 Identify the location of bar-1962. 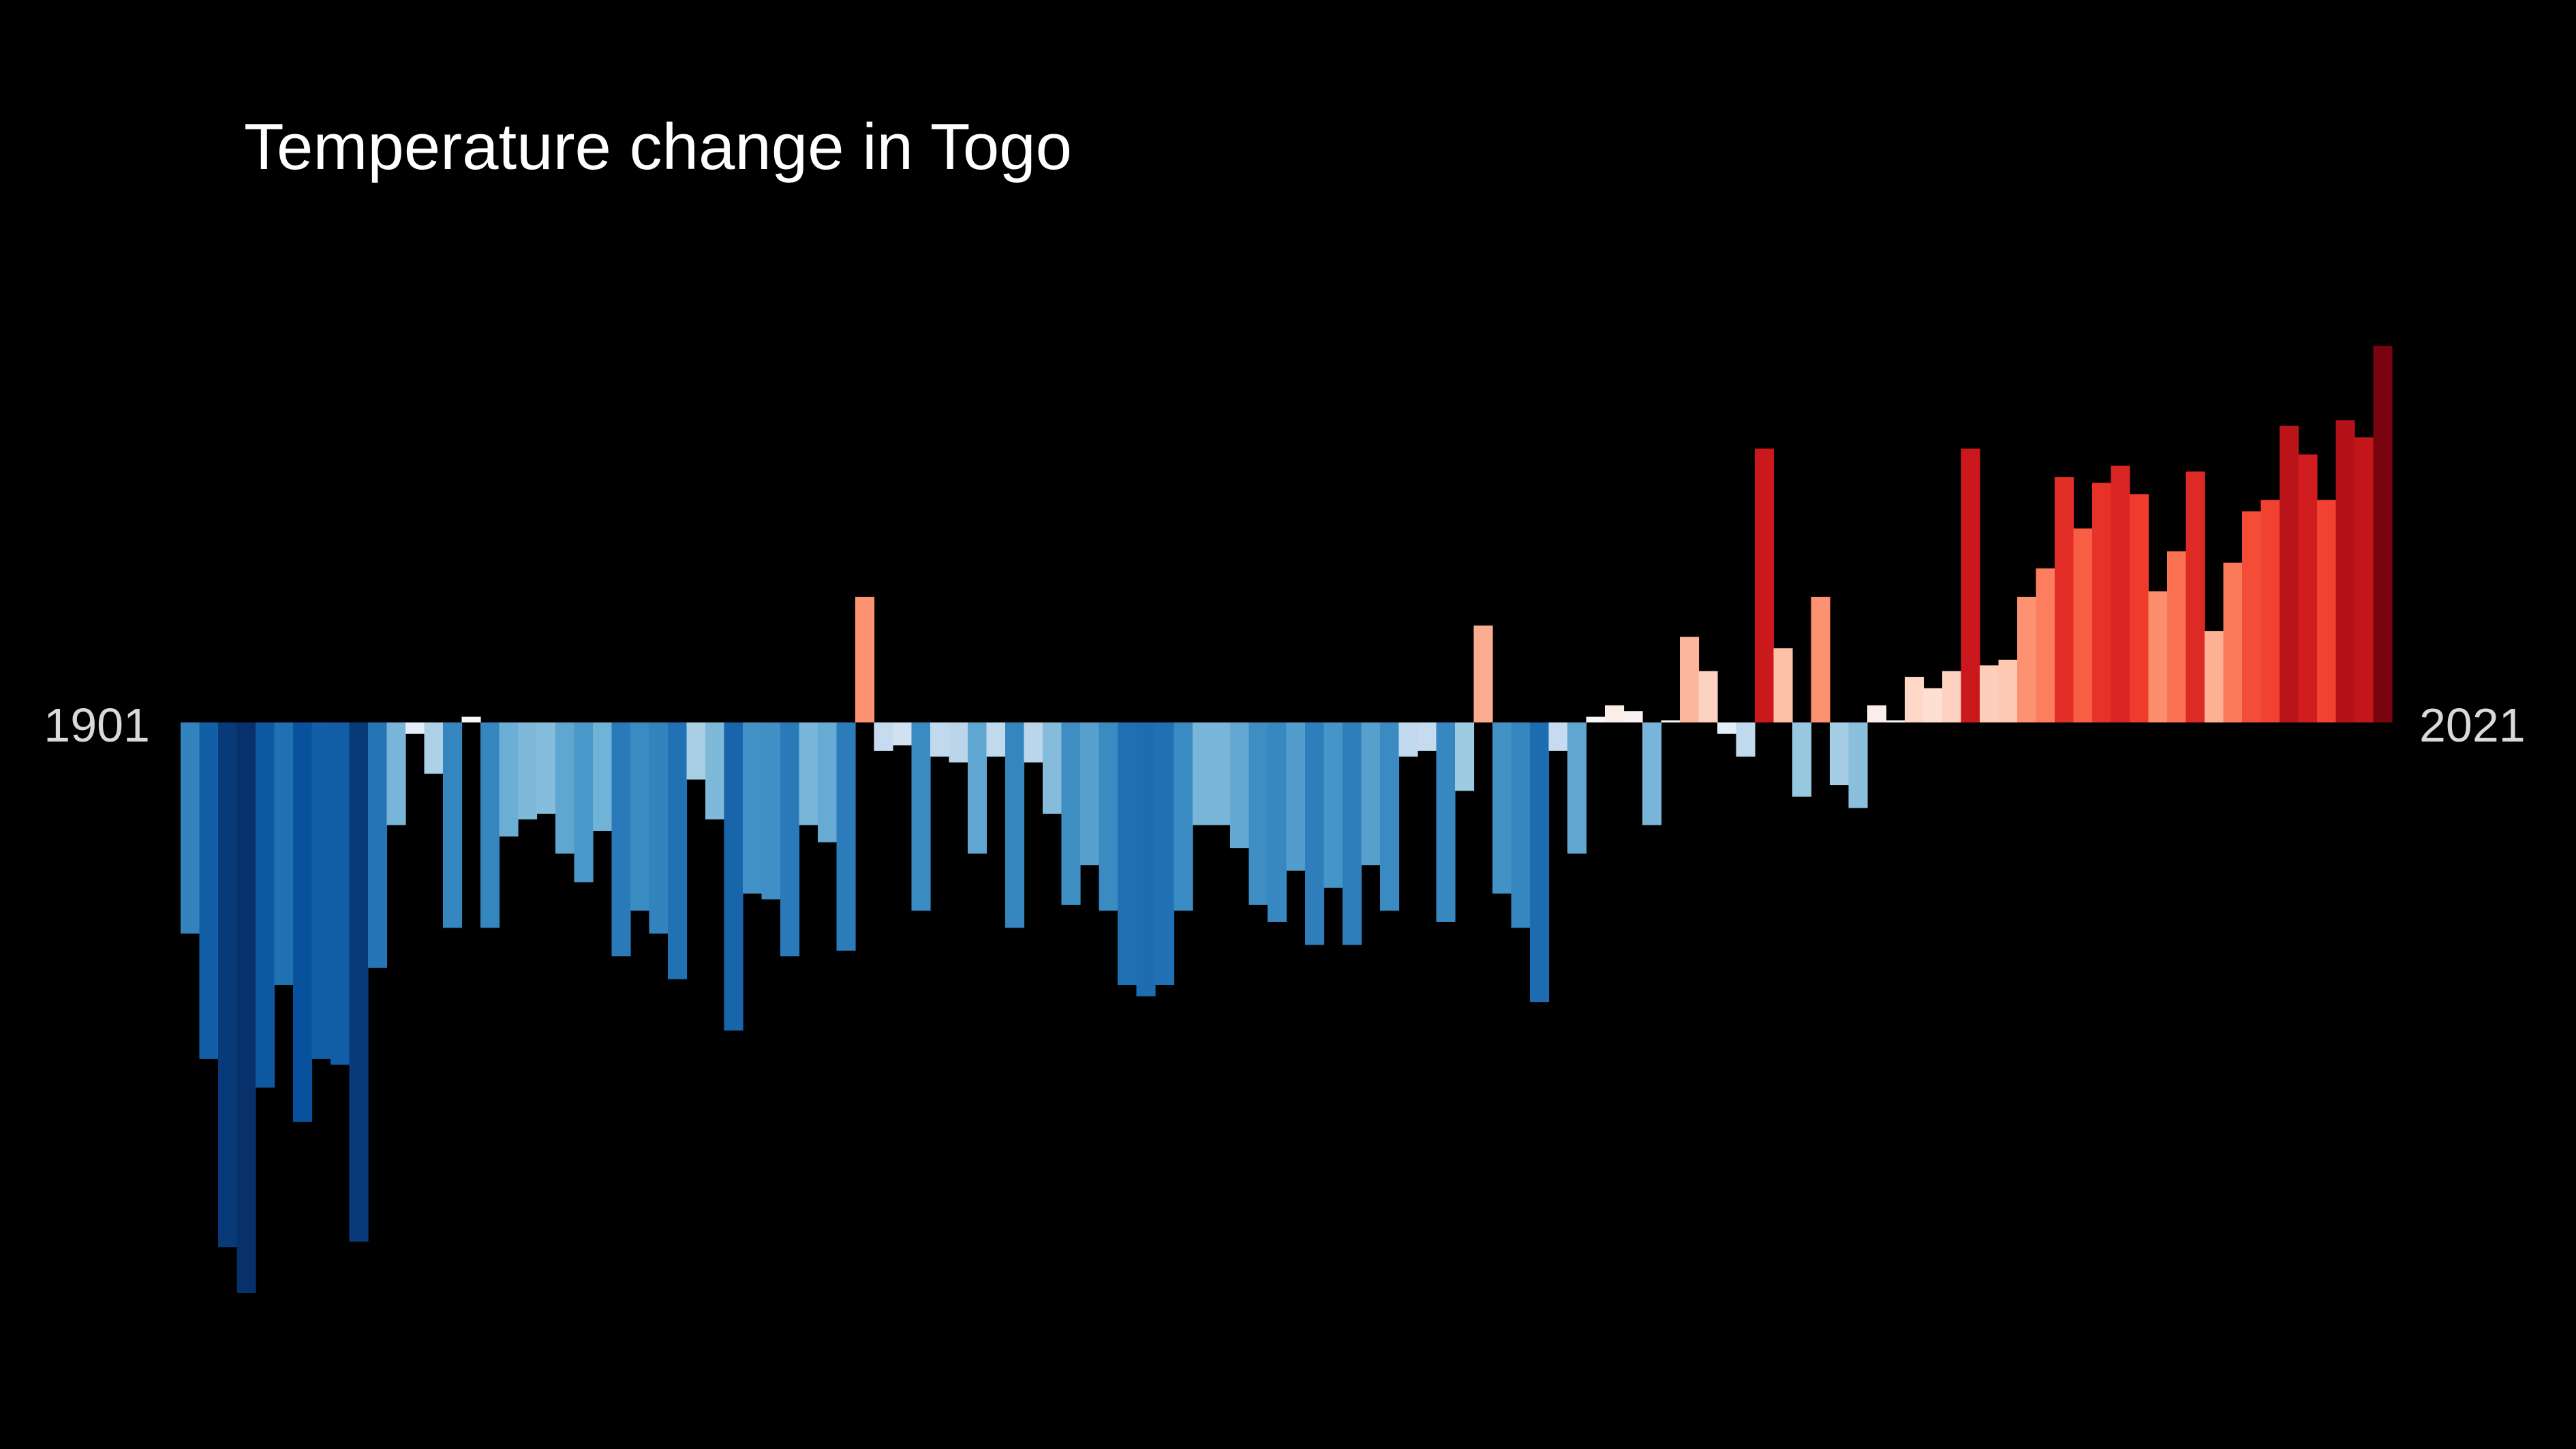
(1333, 805).